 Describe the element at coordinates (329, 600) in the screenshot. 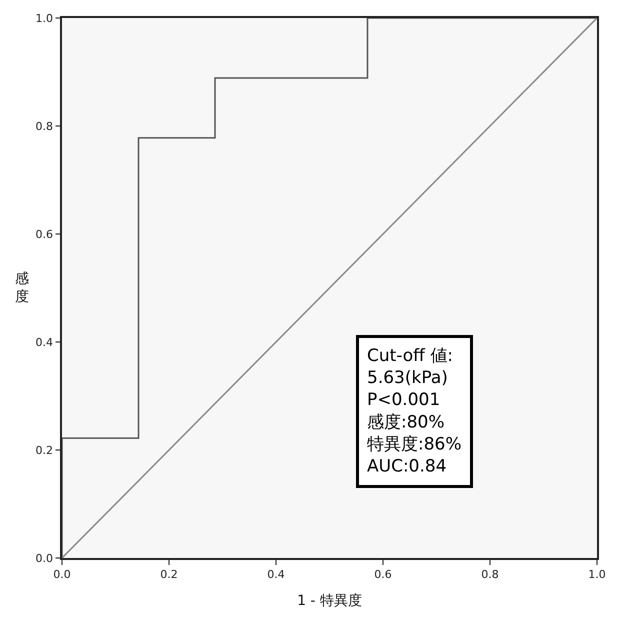

I see `x-axis-title: 1 - 特異度` at that location.